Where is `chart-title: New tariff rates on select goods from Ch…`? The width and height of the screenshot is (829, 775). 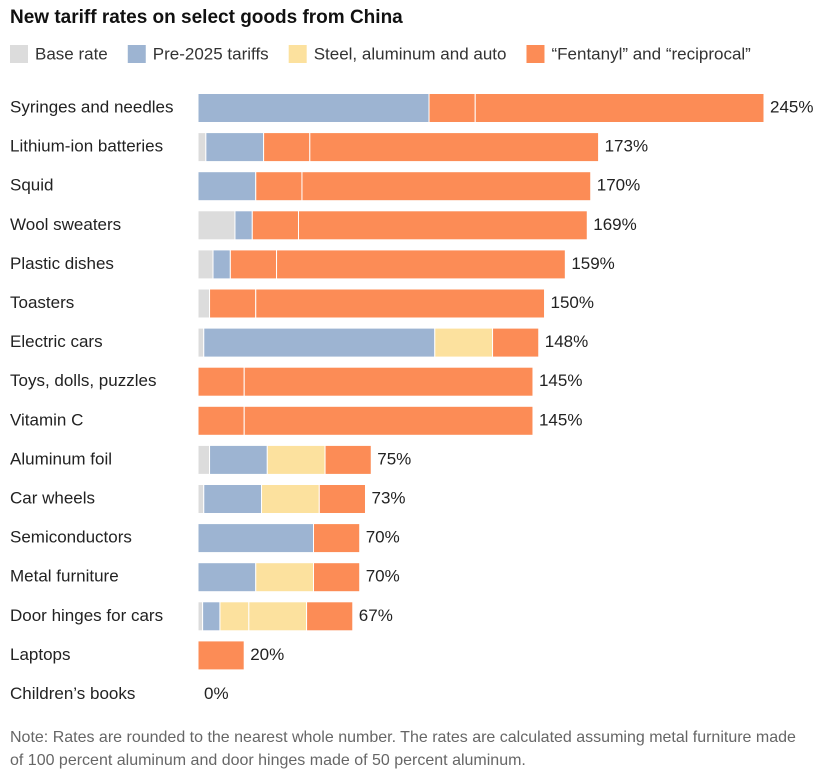 chart-title: New tariff rates on select goods from Ch… is located at coordinates (206, 17).